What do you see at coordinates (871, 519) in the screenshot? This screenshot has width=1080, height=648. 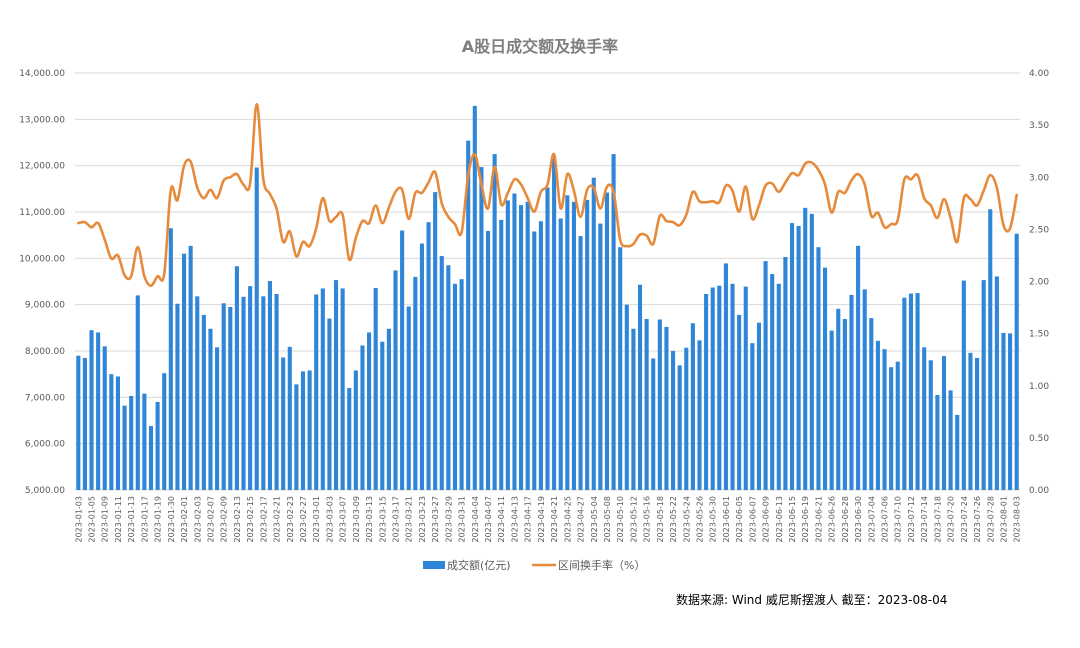 I see `x-tick-label: 2023-07-04` at bounding box center [871, 519].